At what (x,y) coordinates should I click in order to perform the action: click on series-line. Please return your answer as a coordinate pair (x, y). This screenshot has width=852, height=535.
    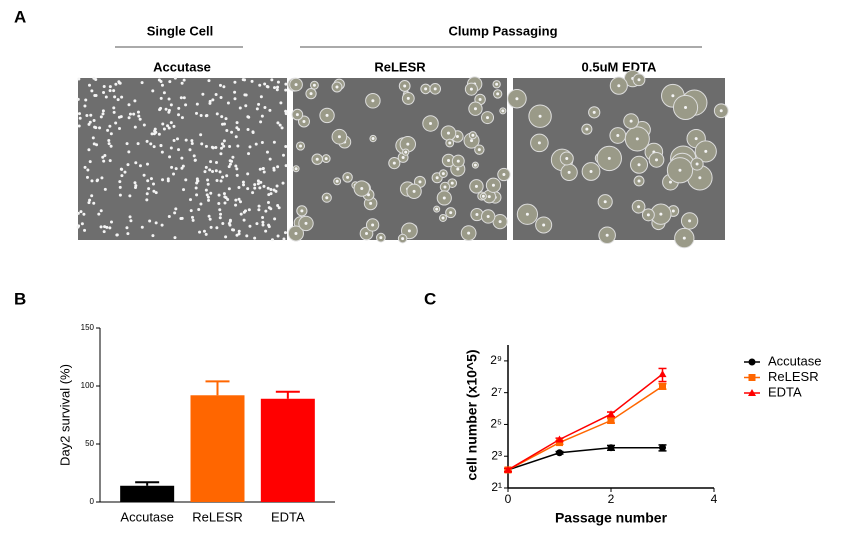
    Looking at the image, I should click on (585, 458).